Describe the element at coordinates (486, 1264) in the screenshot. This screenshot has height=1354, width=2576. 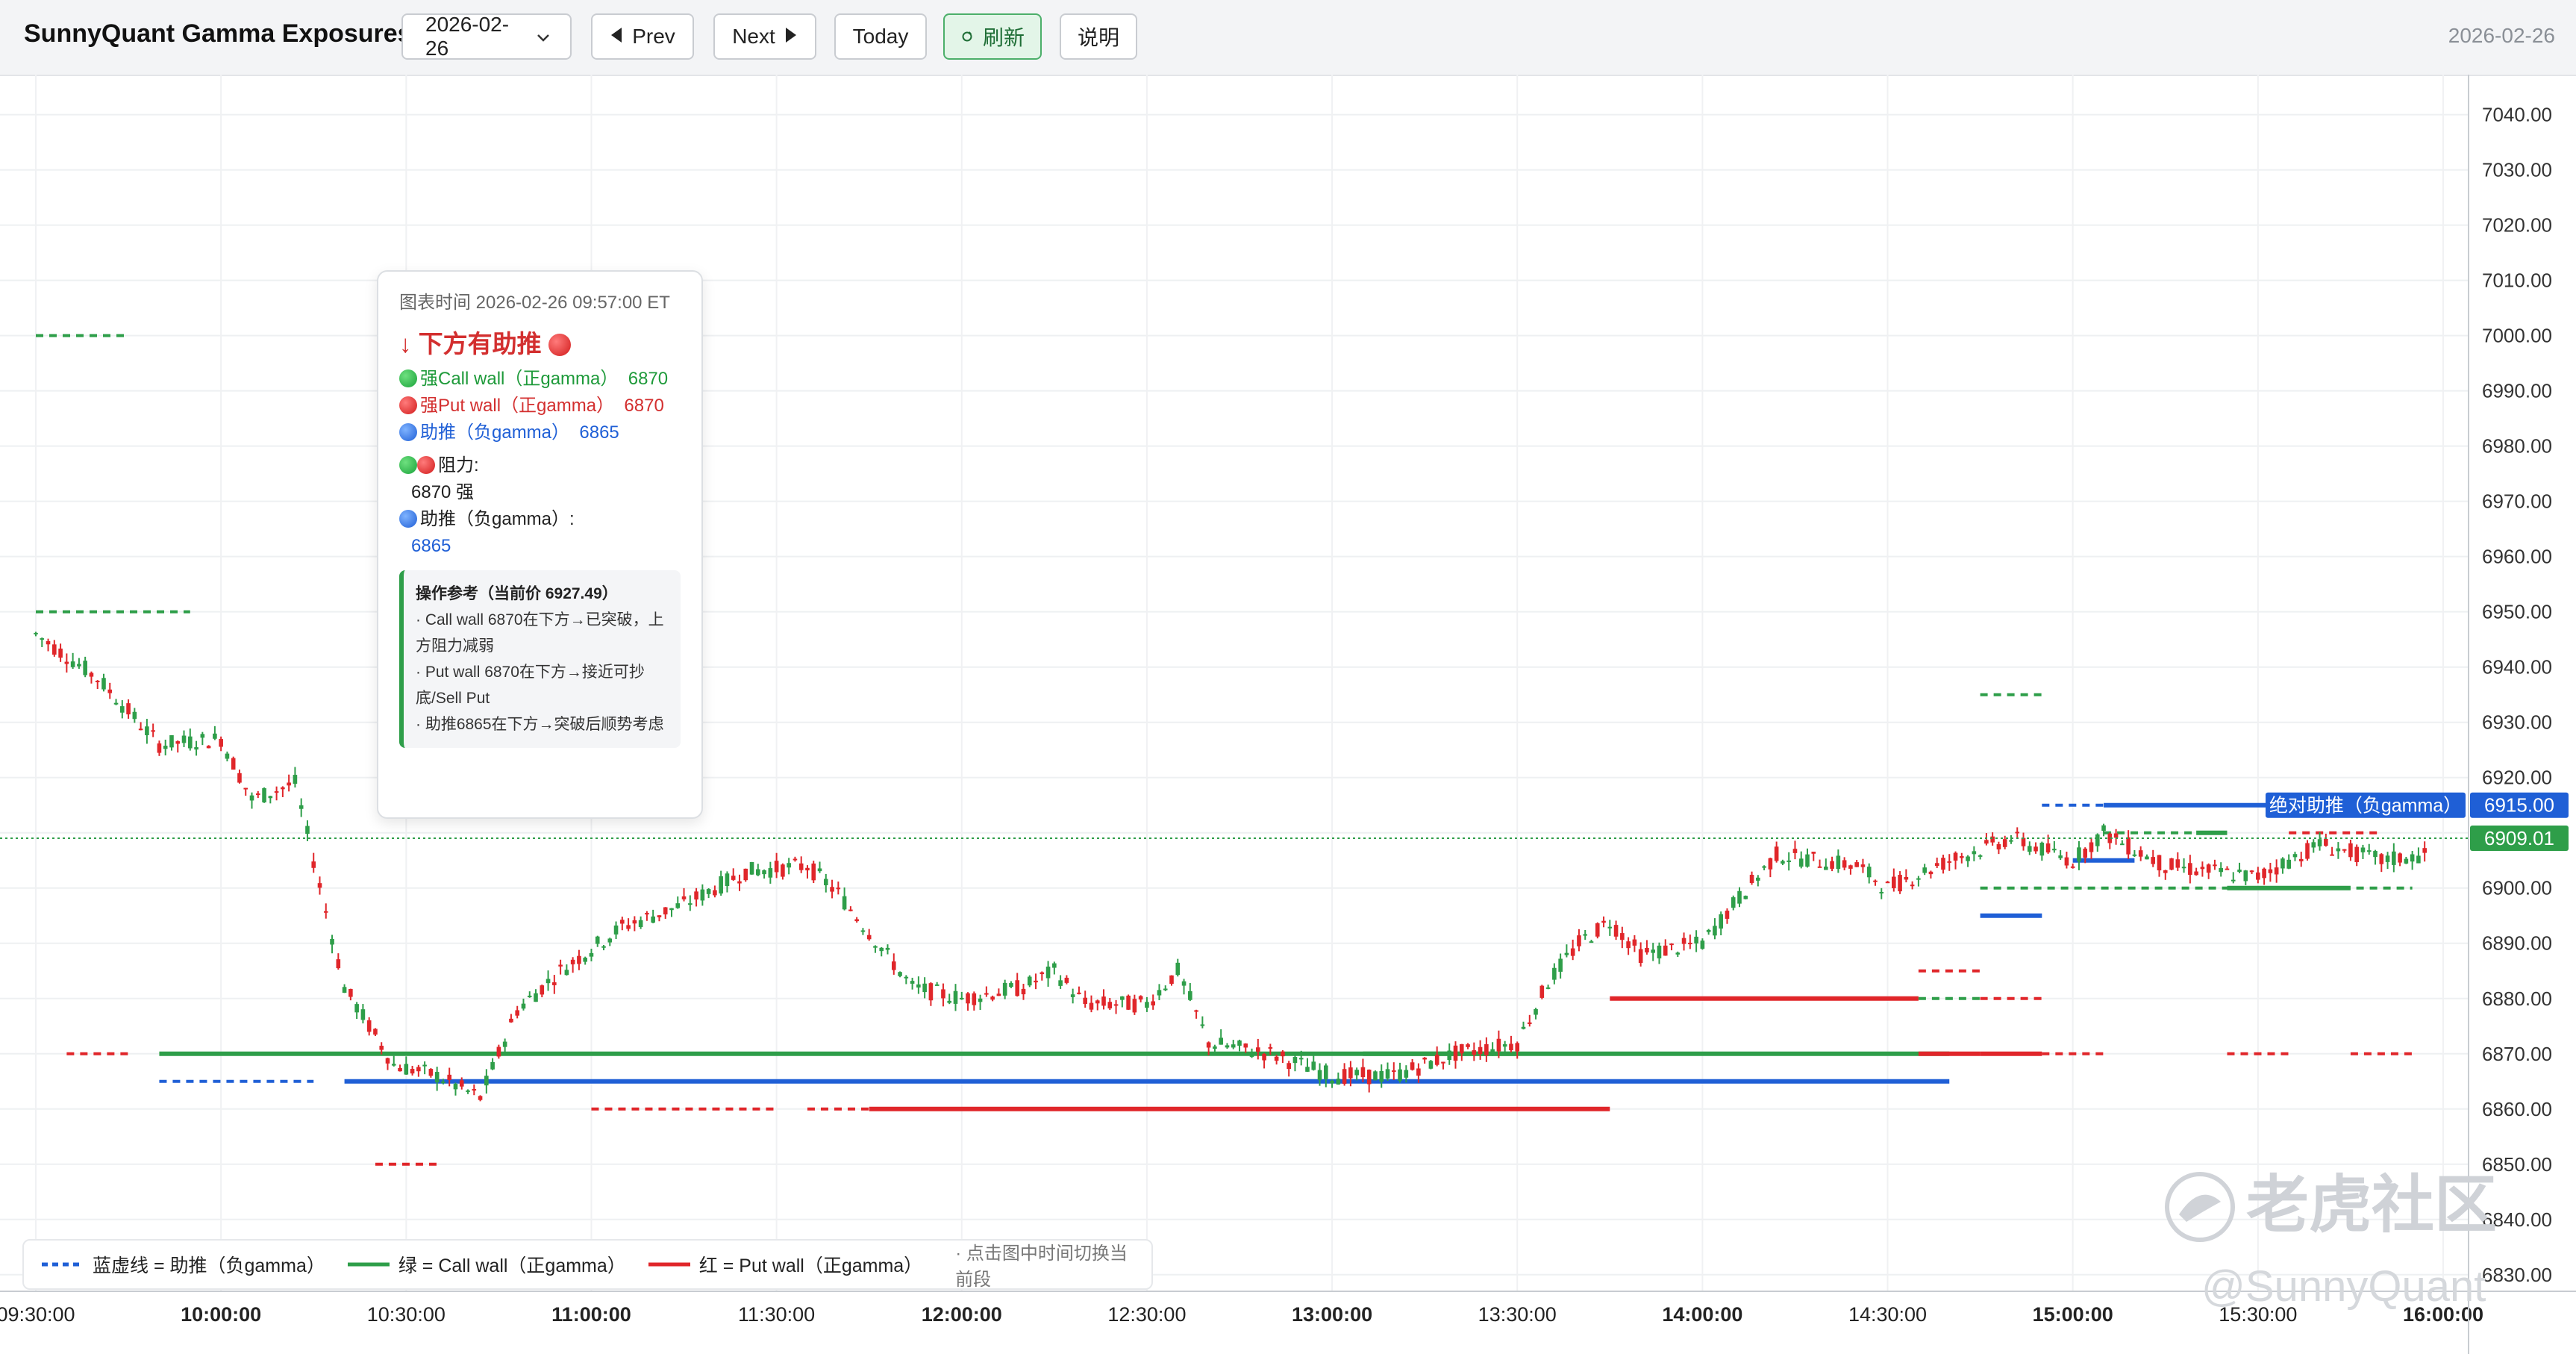
I see `legend-call-wall: 绿 = Call wall（正gamma）` at that location.